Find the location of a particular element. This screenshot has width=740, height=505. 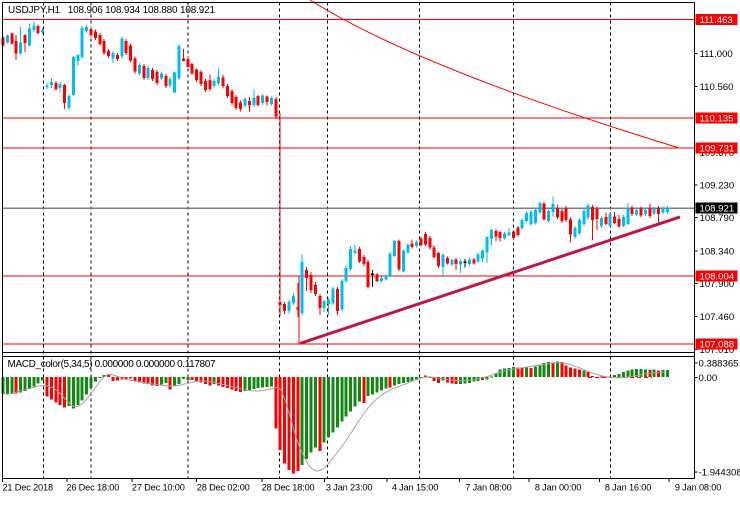

svg-text: 107.088 is located at coordinates (717, 344).